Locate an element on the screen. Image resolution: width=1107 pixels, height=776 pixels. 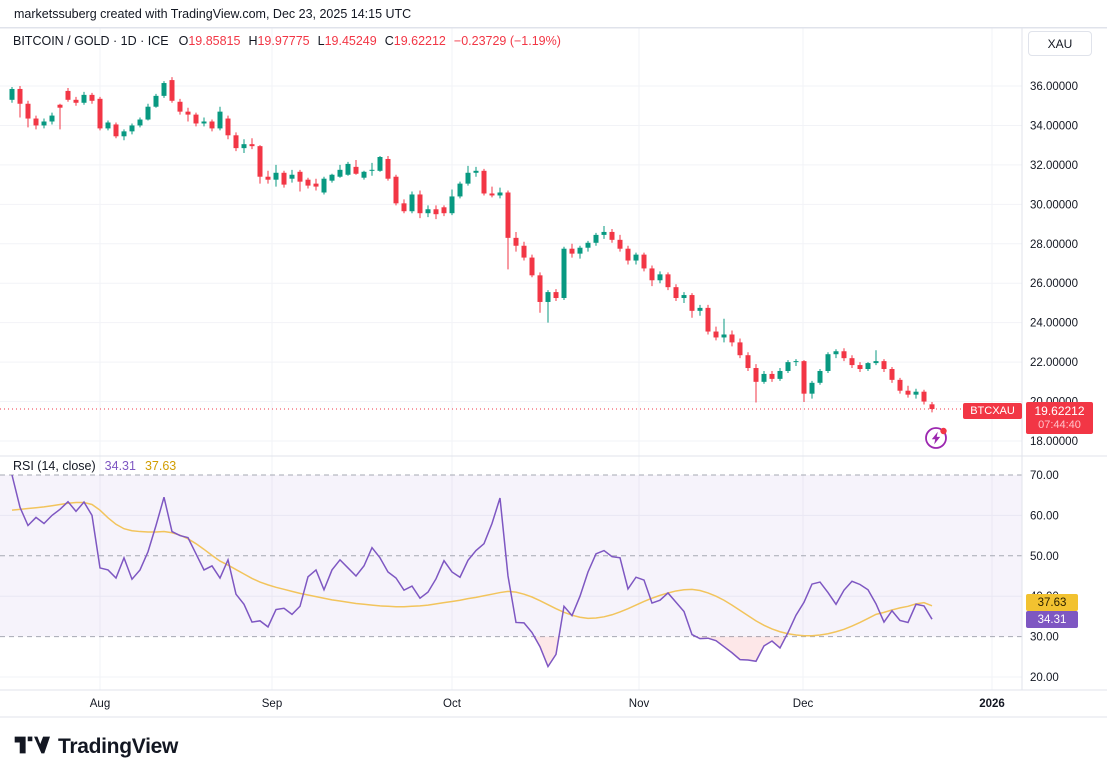
rsi-legend: RSI (14, close) 34.31 37.63 is located at coordinates (94, 466).